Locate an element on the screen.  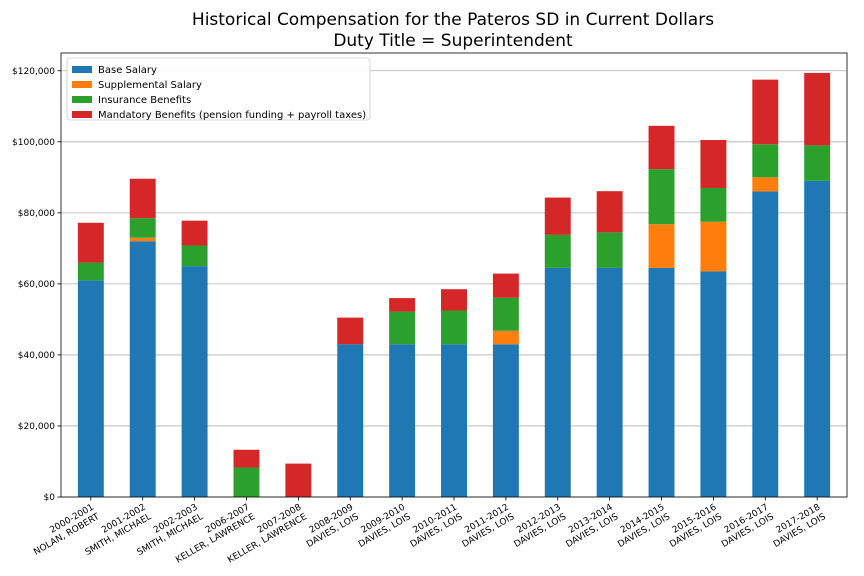
chart-subtitle: Duty Title = Superintendent is located at coordinates (453, 41).